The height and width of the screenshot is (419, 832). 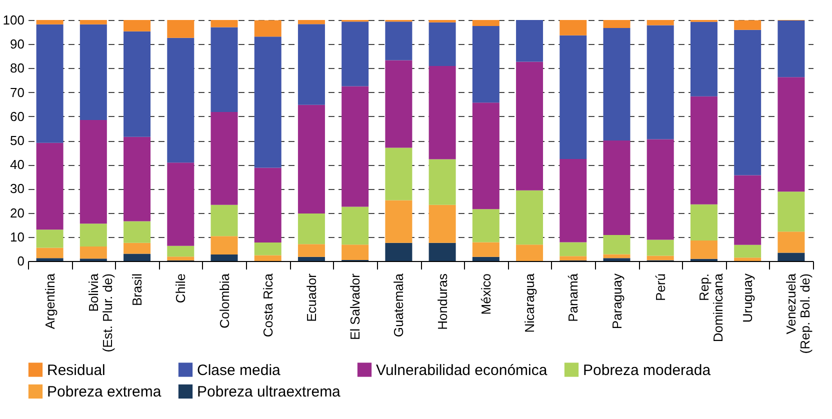 I want to click on x-tick-label: El Salvador, so click(x=355, y=306).